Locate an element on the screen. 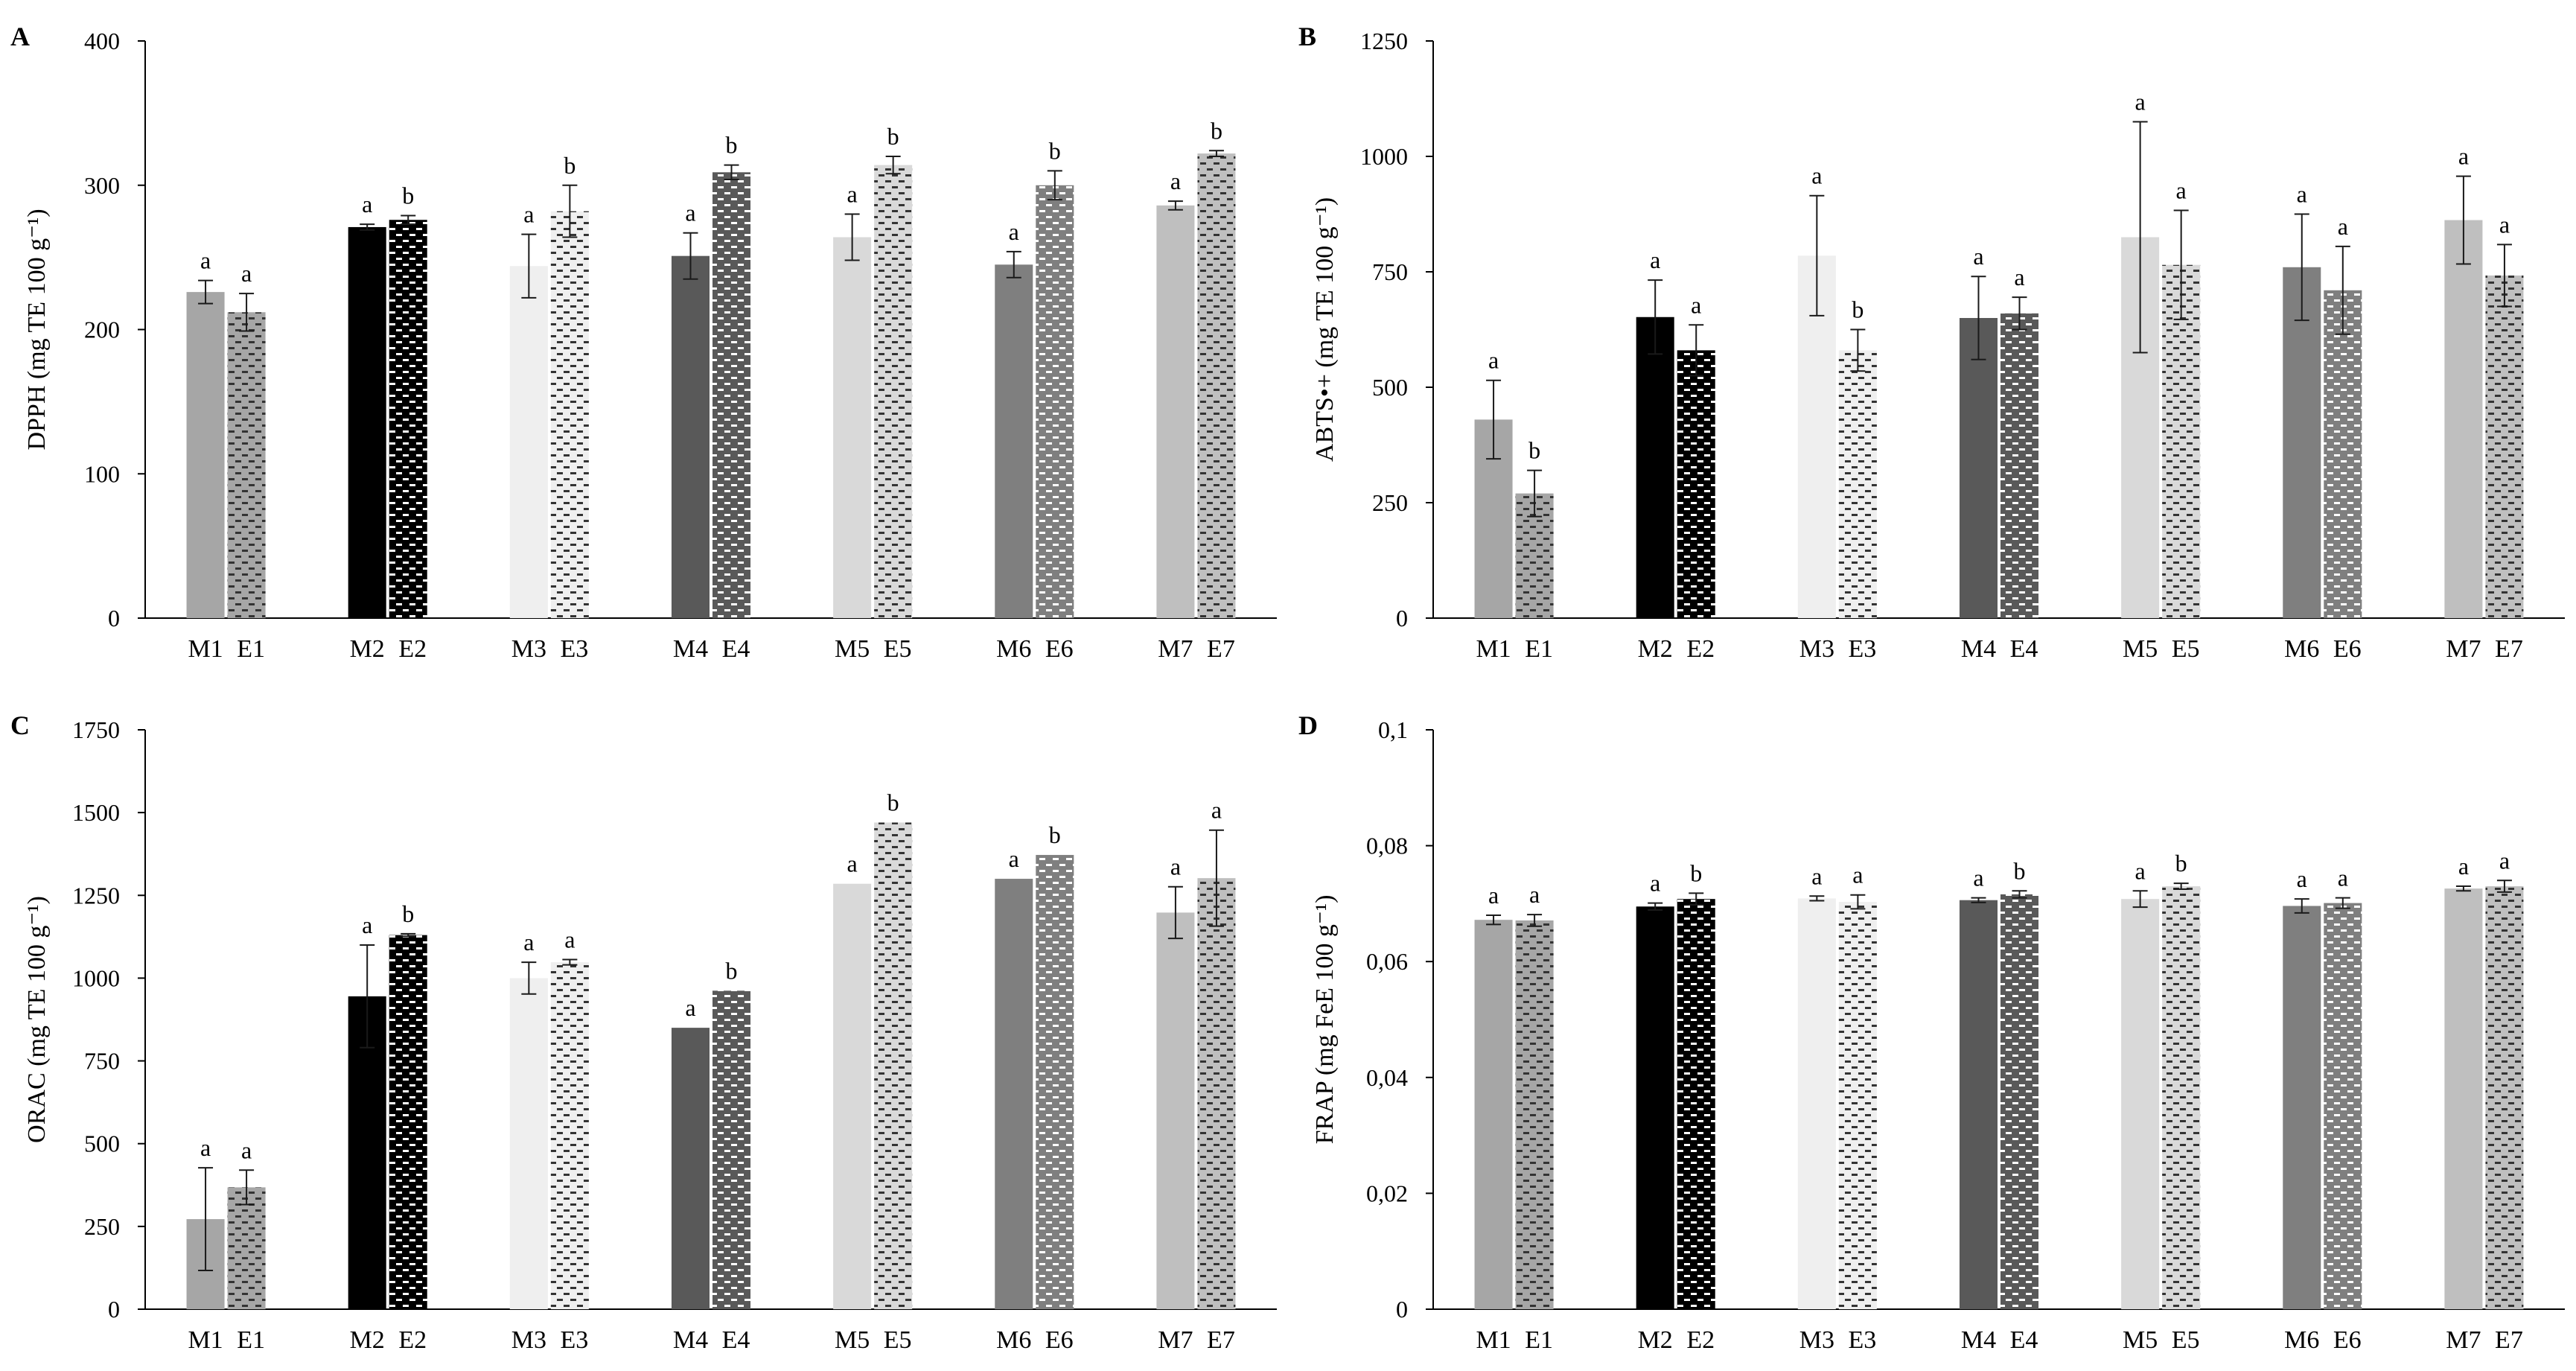 The image size is (2576, 1371). sig-label-e3: a is located at coordinates (569, 940).